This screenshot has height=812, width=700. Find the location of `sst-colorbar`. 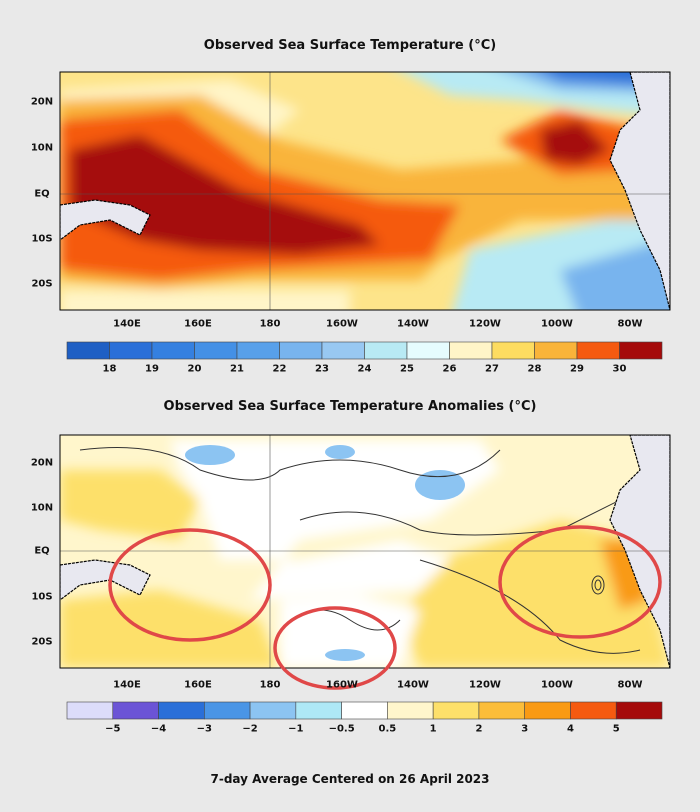

sst-colorbar is located at coordinates (364, 350).